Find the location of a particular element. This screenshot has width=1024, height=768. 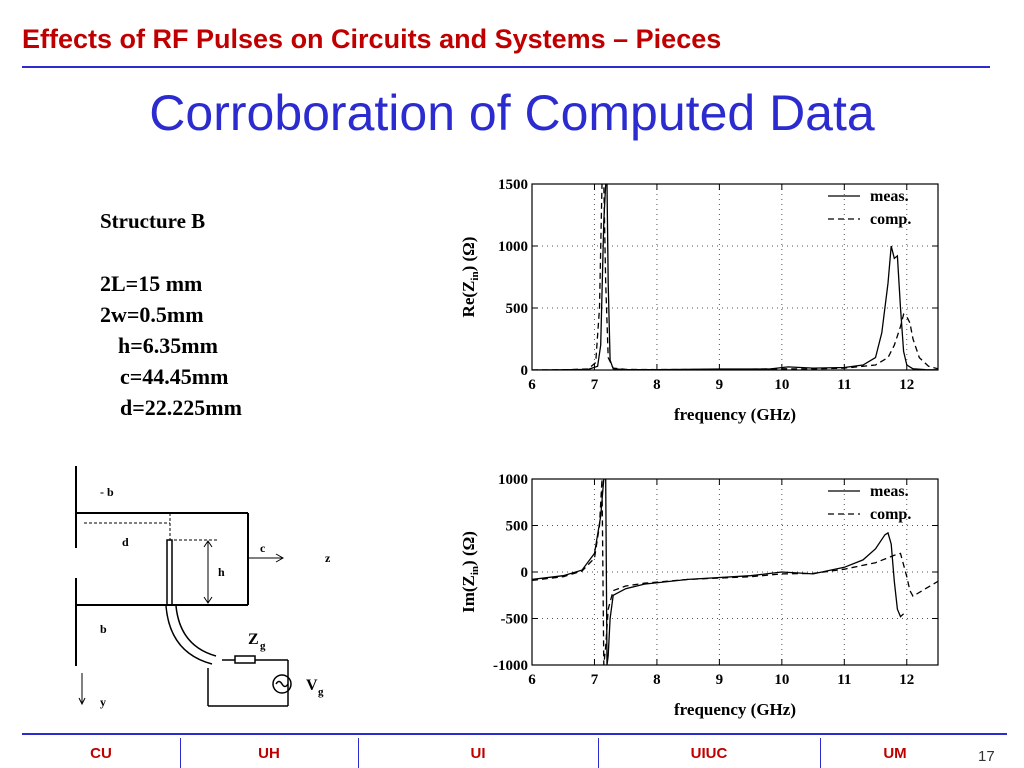

footer-item-uh: UH is located at coordinates (269, 753).